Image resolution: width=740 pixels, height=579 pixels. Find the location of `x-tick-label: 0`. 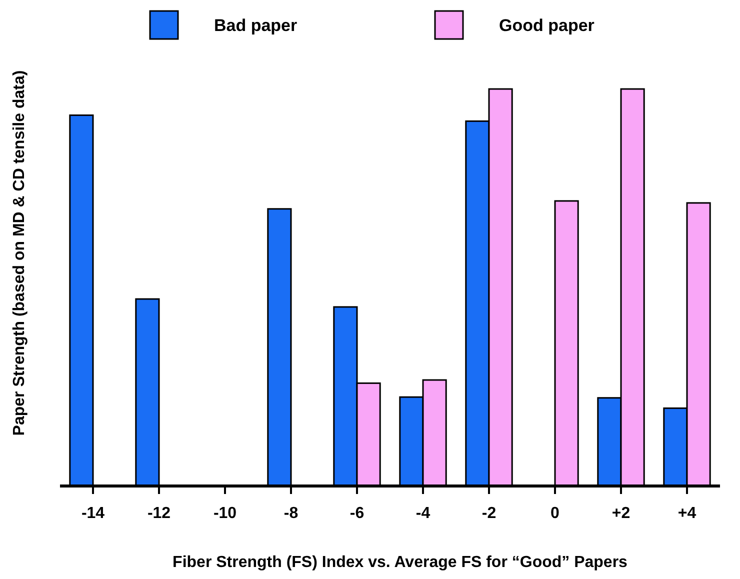

x-tick-label: 0 is located at coordinates (555, 513).